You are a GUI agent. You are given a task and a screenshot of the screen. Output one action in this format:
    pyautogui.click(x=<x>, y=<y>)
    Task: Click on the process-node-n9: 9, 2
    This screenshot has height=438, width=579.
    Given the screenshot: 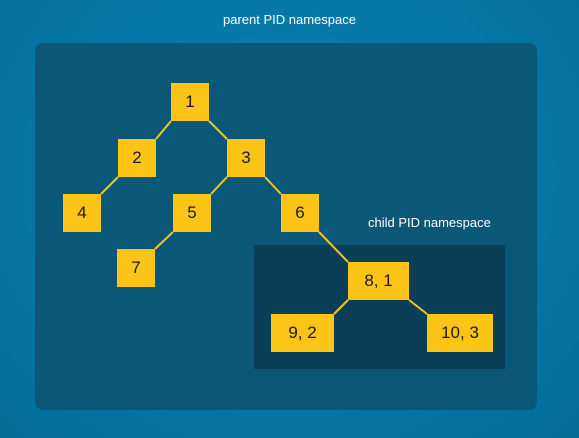 What is the action you would take?
    pyautogui.click(x=302, y=333)
    